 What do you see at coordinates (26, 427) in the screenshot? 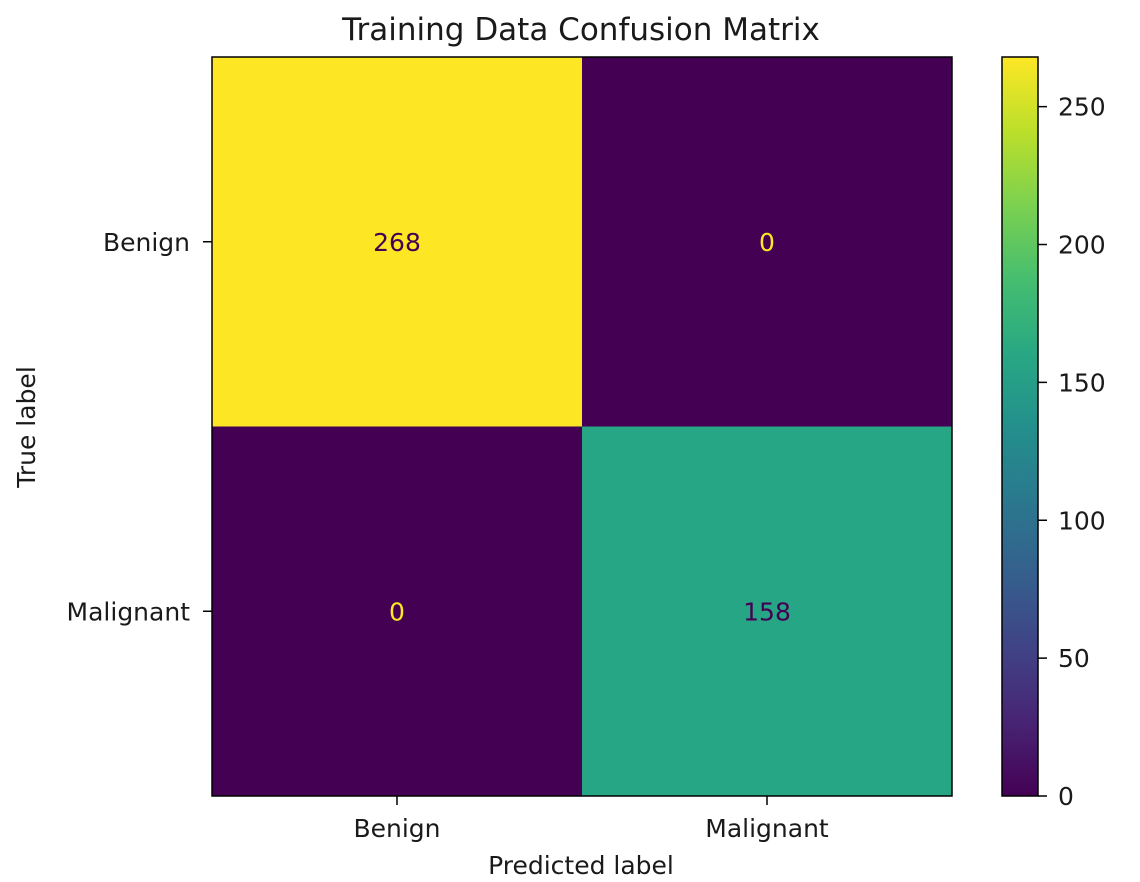
I see `y-axis-label: True label` at bounding box center [26, 427].